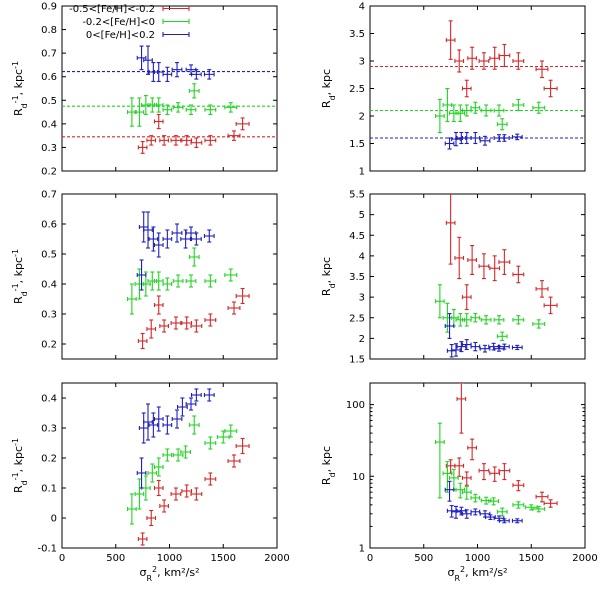 The width and height of the screenshot is (600, 595). What do you see at coordinates (49, 489) in the screenshot?
I see `y-tick-label: 0.1` at bounding box center [49, 489].